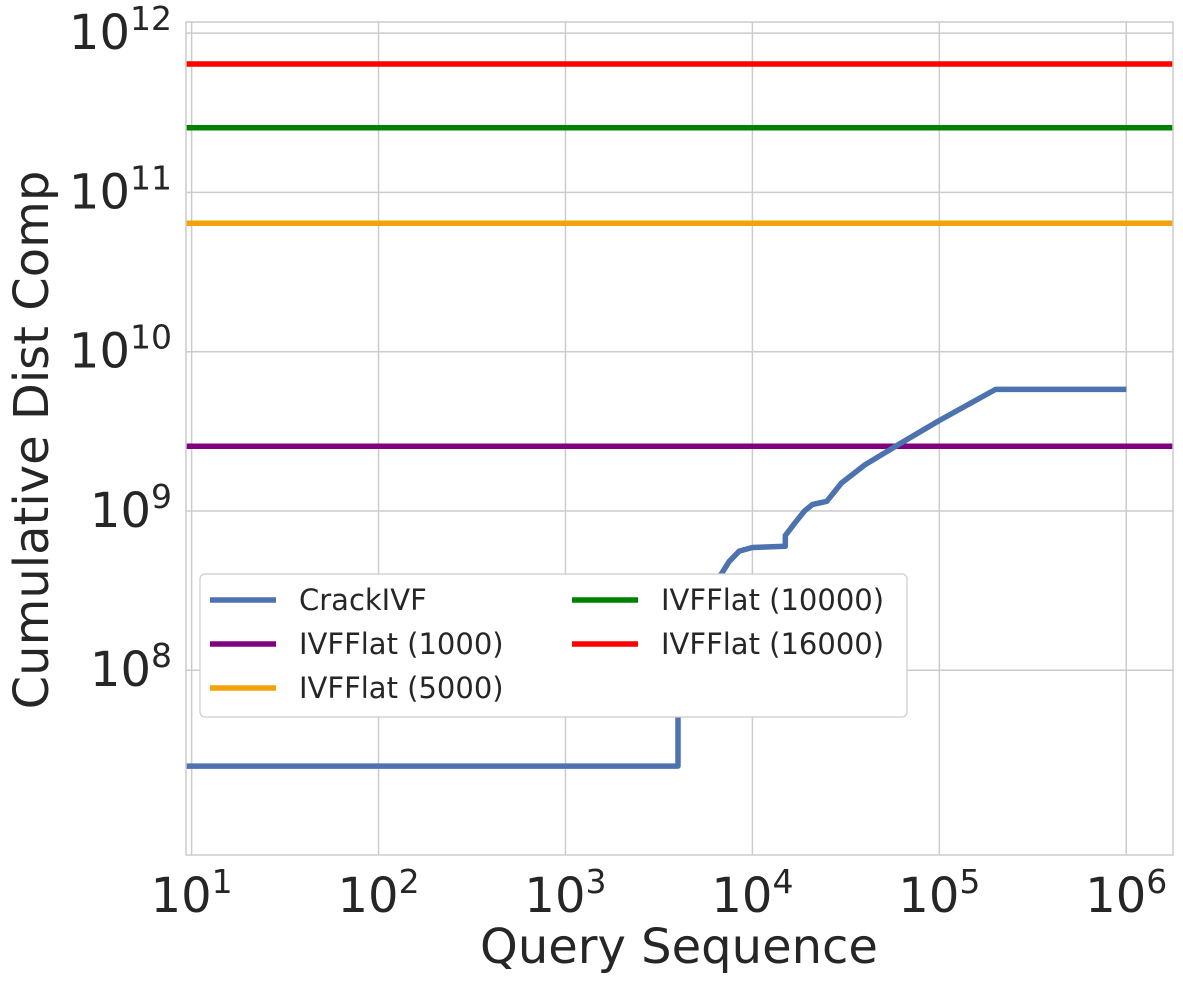  What do you see at coordinates (120, 189) in the screenshot?
I see `y-tick-label: 1011` at bounding box center [120, 189].